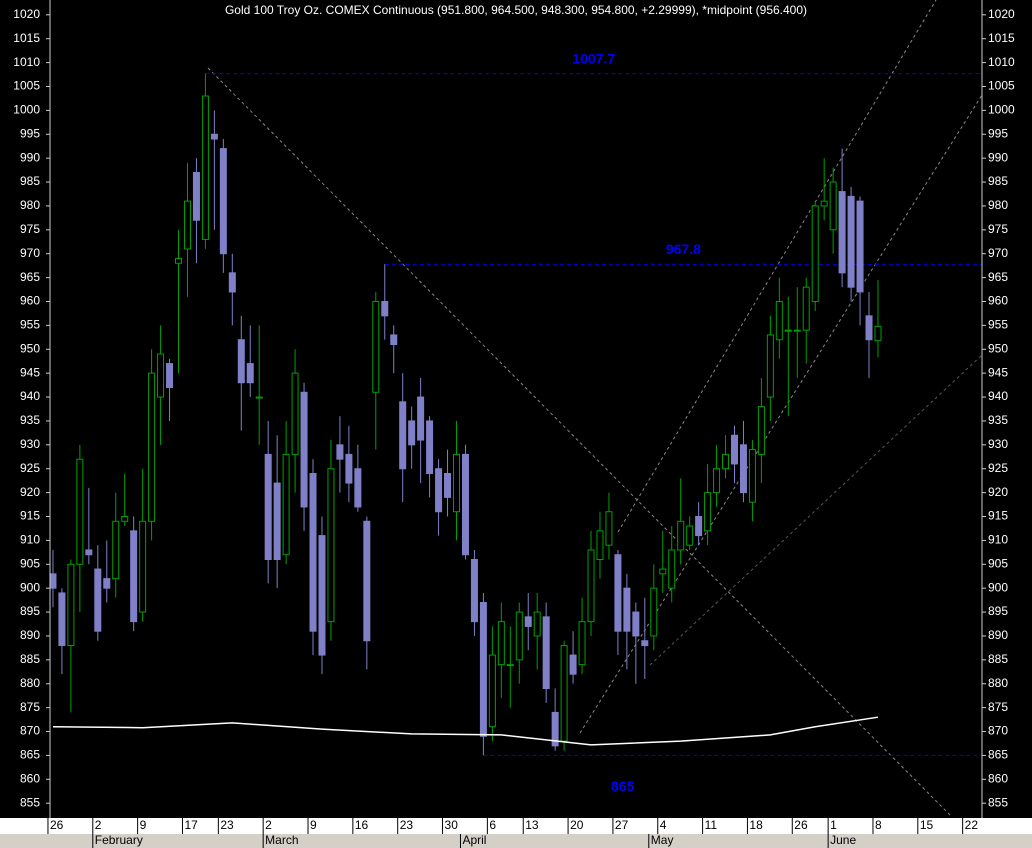 The width and height of the screenshot is (1032, 848). What do you see at coordinates (998, 181) in the screenshot?
I see `y-tick-label-right: 985` at bounding box center [998, 181].